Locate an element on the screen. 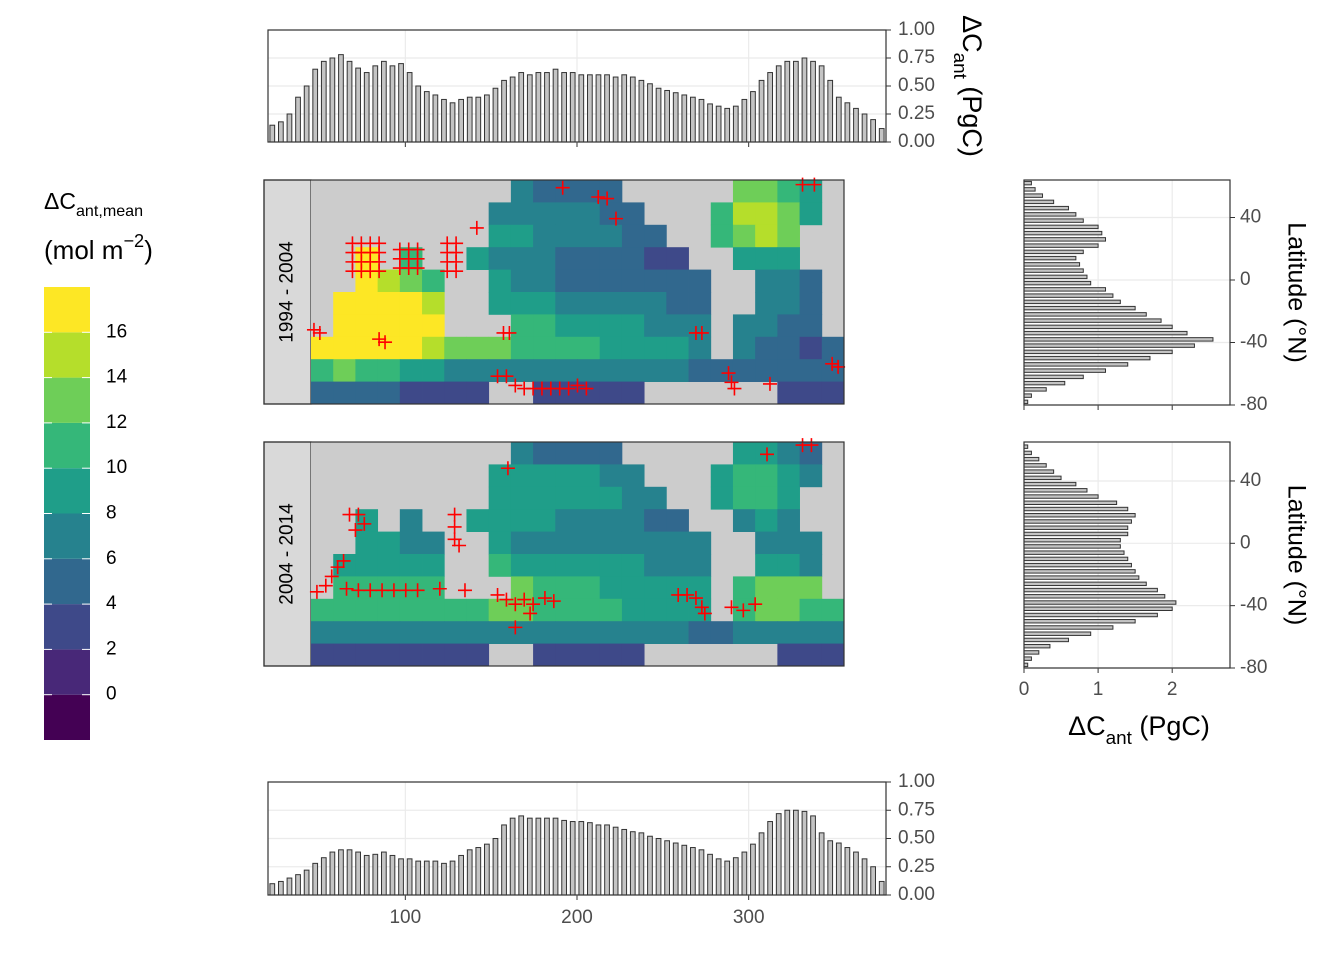  legend-units-part: −2 is located at coordinates (133, 241).